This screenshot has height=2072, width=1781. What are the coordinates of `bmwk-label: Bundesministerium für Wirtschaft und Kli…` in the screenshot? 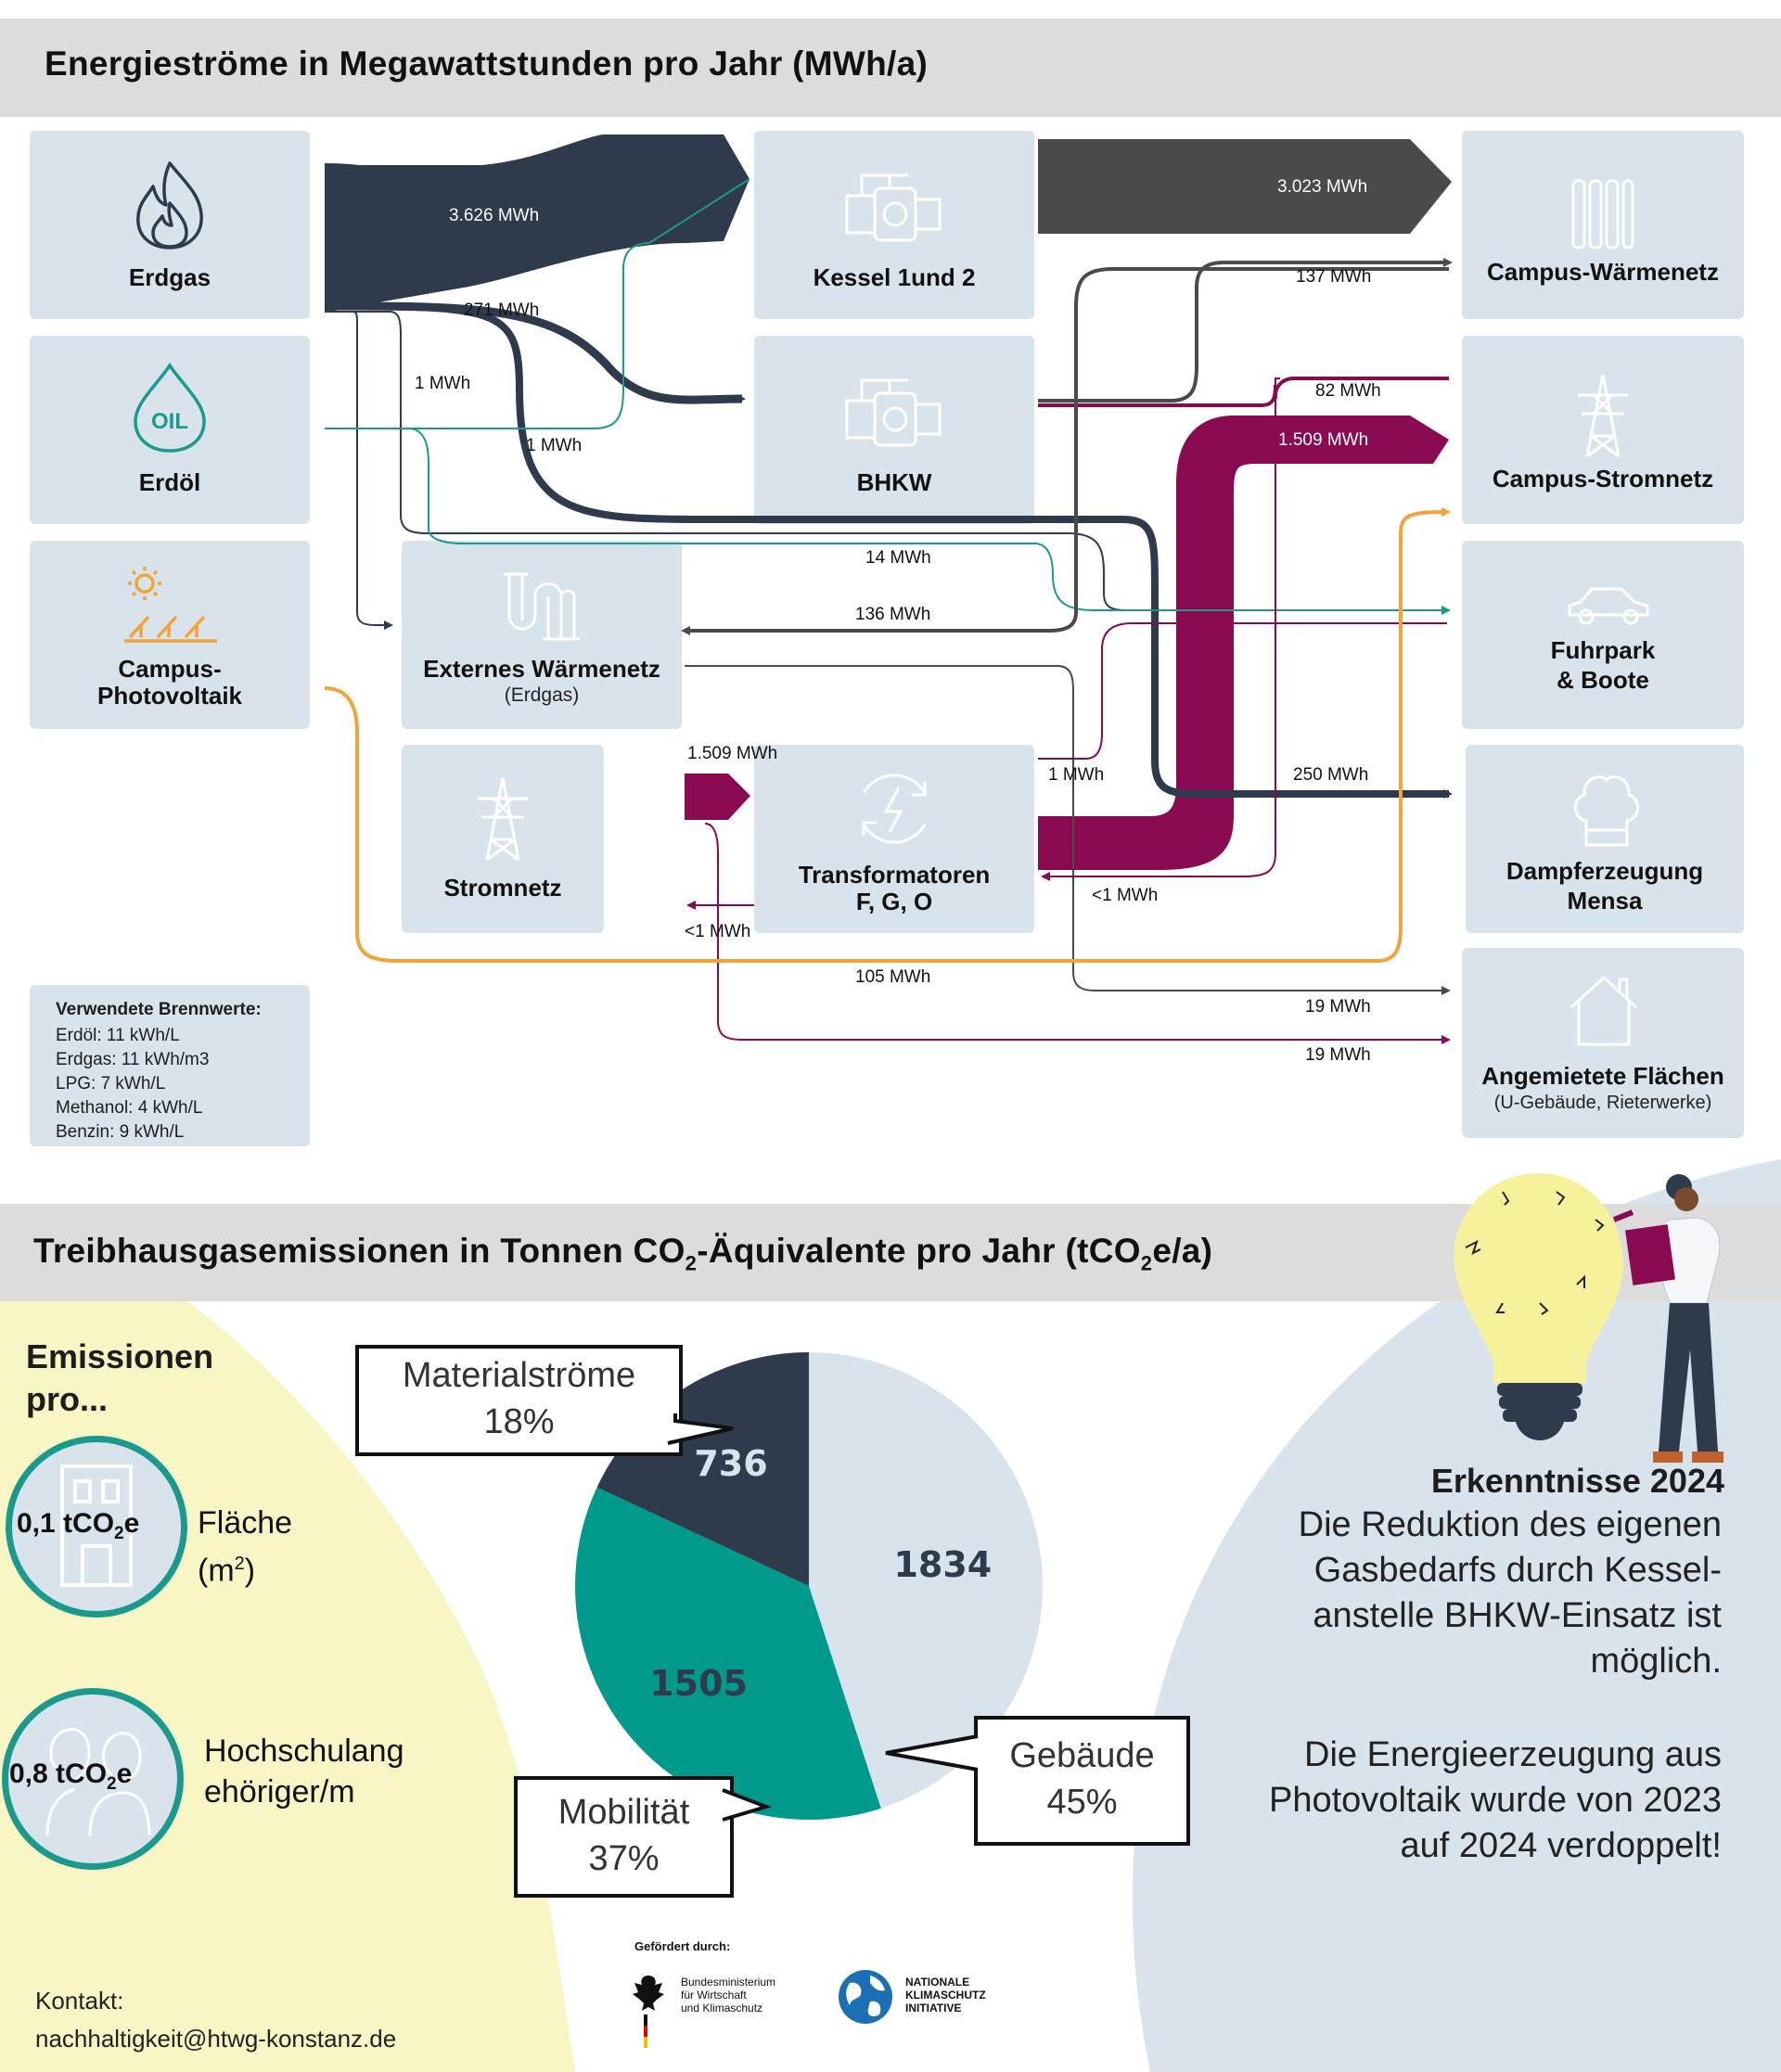 It's located at (728, 1995).